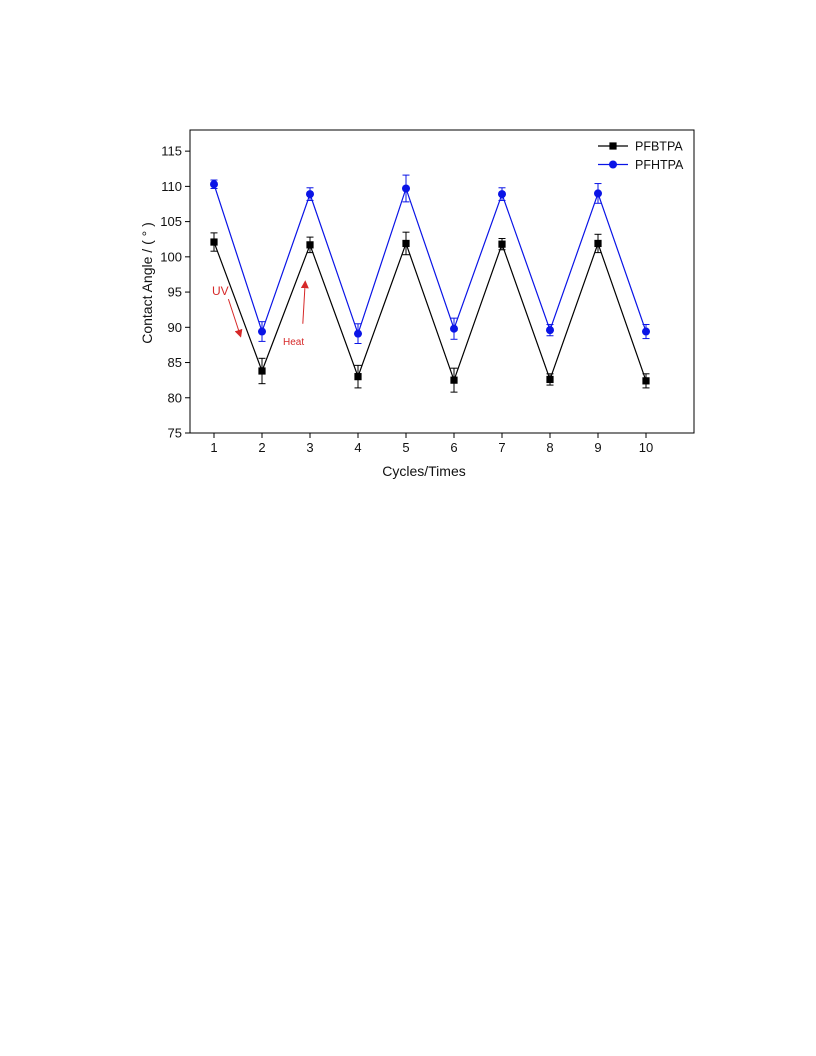  I want to click on x-tick-label-8: 8, so click(549, 447).